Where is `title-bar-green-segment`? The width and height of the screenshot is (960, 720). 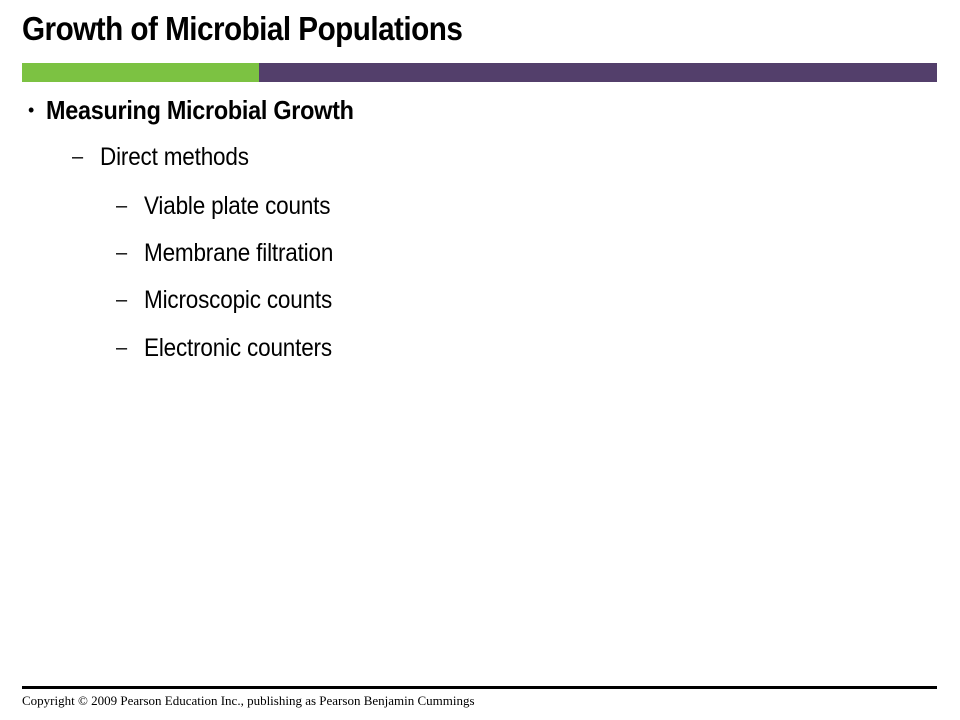
title-bar-green-segment is located at coordinates (140, 72).